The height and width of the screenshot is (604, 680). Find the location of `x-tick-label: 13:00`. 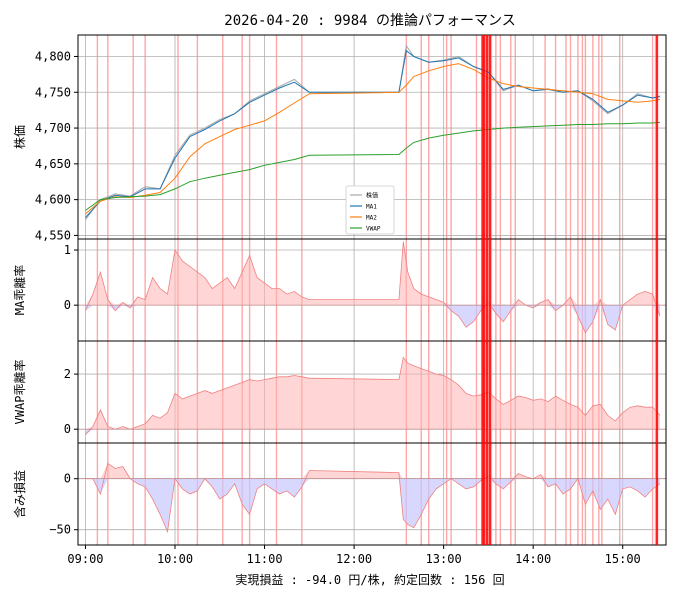

x-tick-label: 13:00 is located at coordinates (444, 559).